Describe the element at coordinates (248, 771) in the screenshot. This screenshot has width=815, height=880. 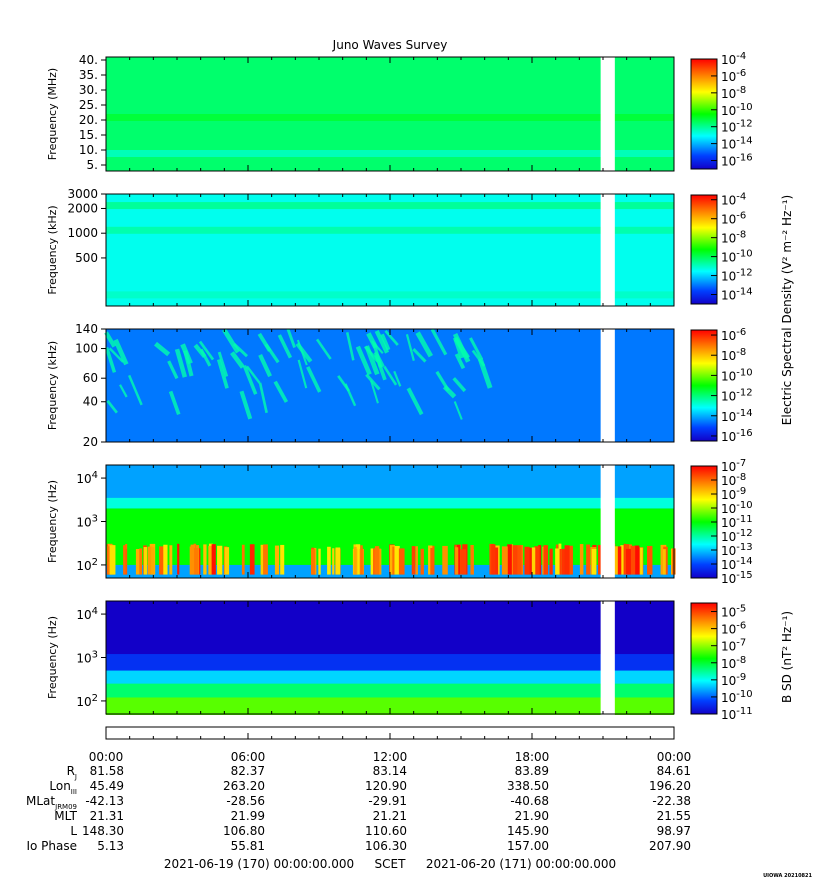
I see `ephemeris-value: 82.37` at that location.